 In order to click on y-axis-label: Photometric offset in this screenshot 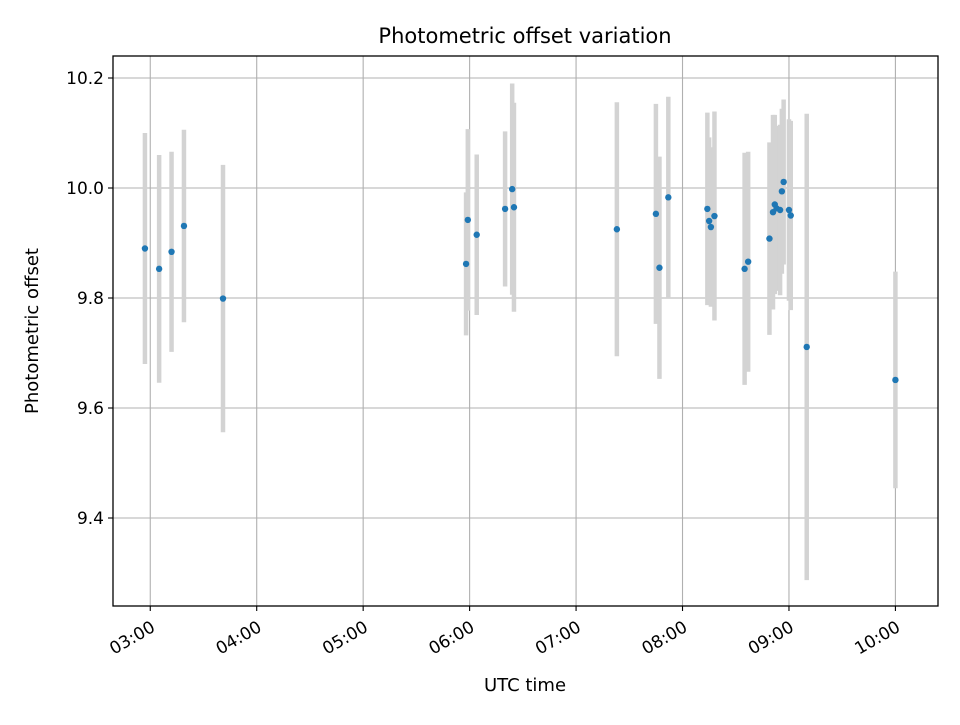, I will do `click(32, 331)`.